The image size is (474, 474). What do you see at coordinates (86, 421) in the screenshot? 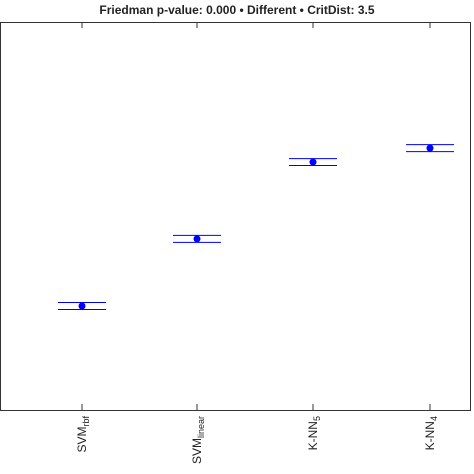
I see `category-subscript: rbf` at bounding box center [86, 421].